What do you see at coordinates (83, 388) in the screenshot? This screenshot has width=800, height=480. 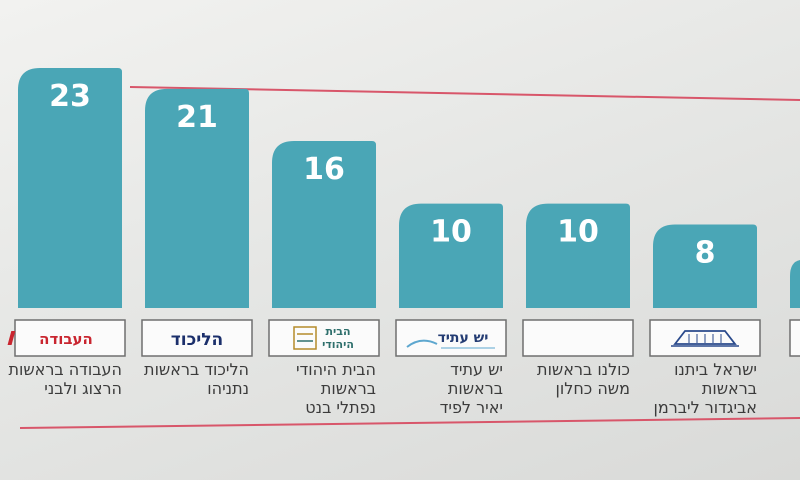 I see `party-label-line: הרצוג ולבני` at bounding box center [83, 388].